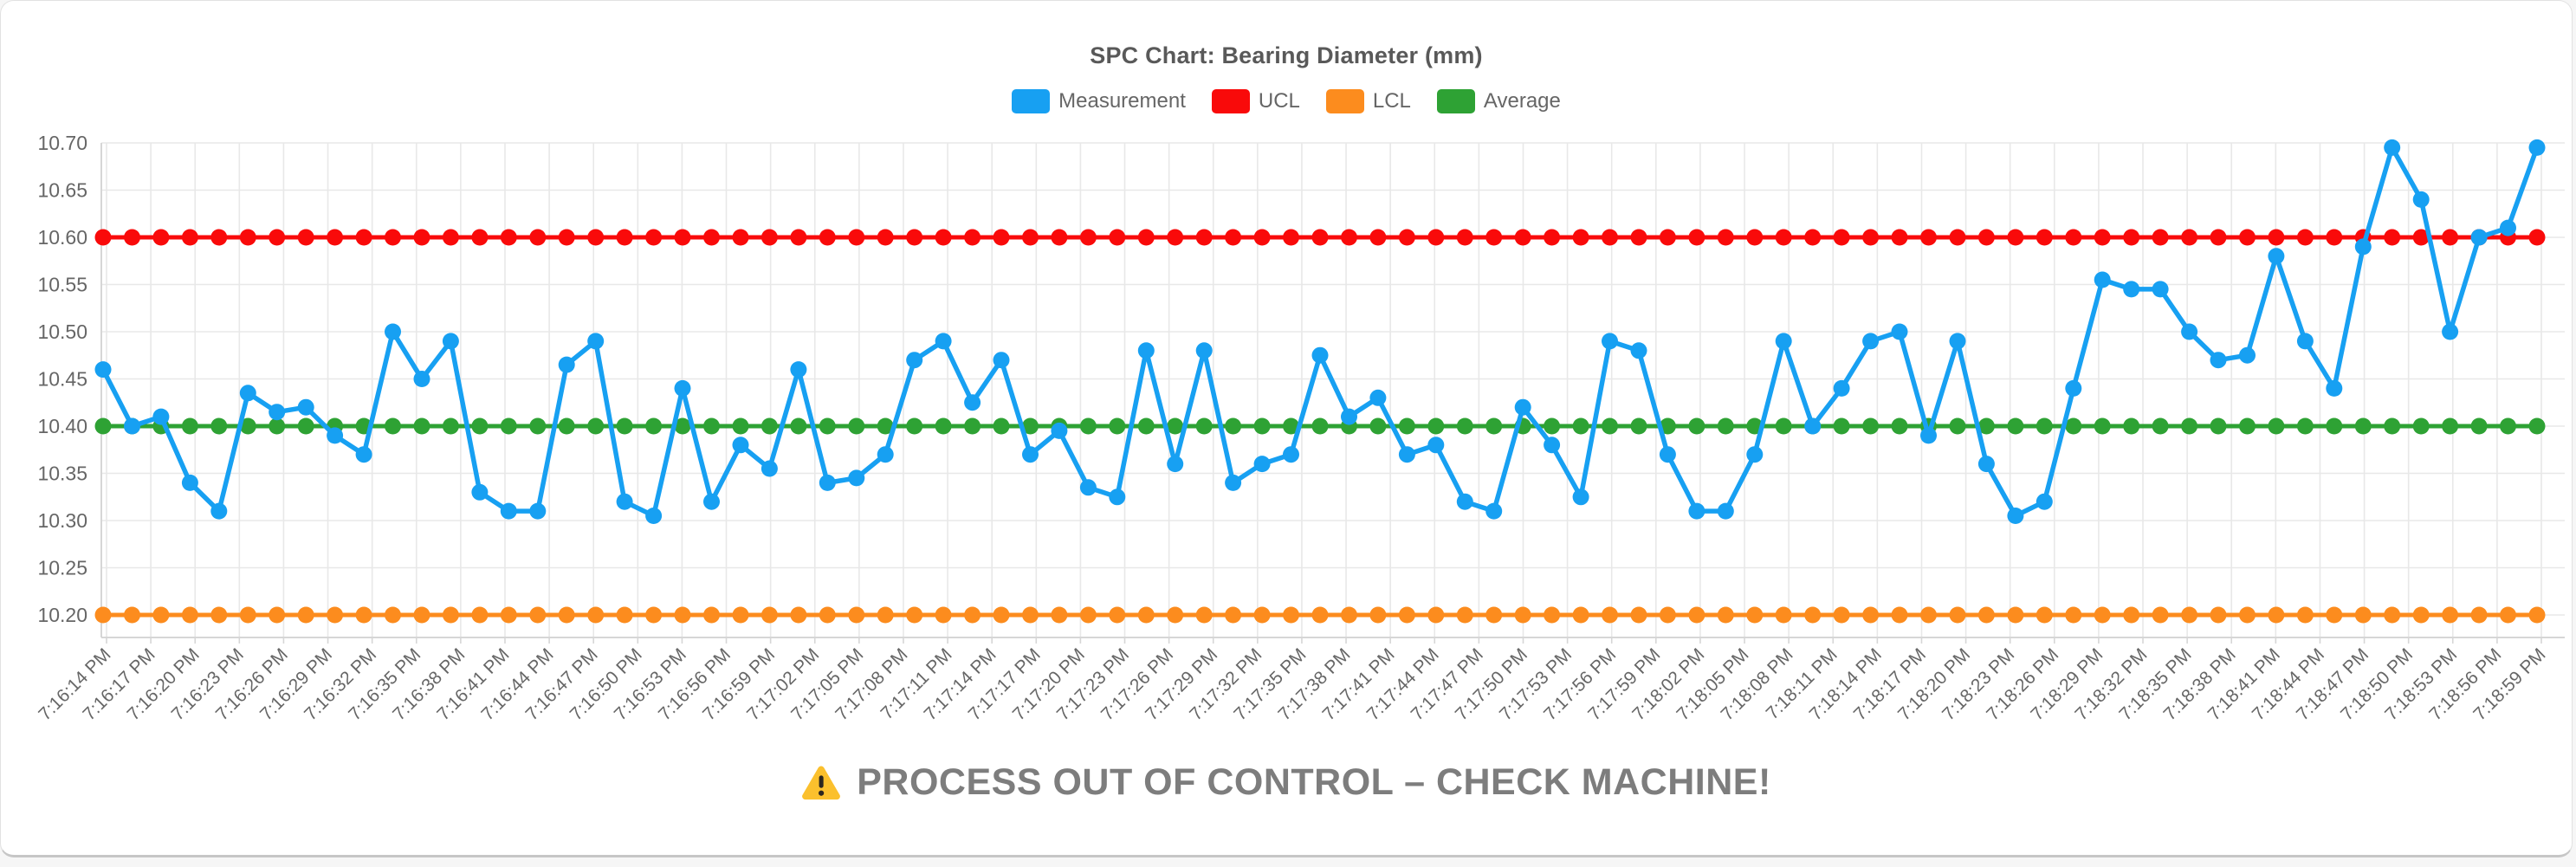 The image size is (2576, 867). Describe the element at coordinates (1368, 101) in the screenshot. I see `legend-item-lcl: LCL` at that location.